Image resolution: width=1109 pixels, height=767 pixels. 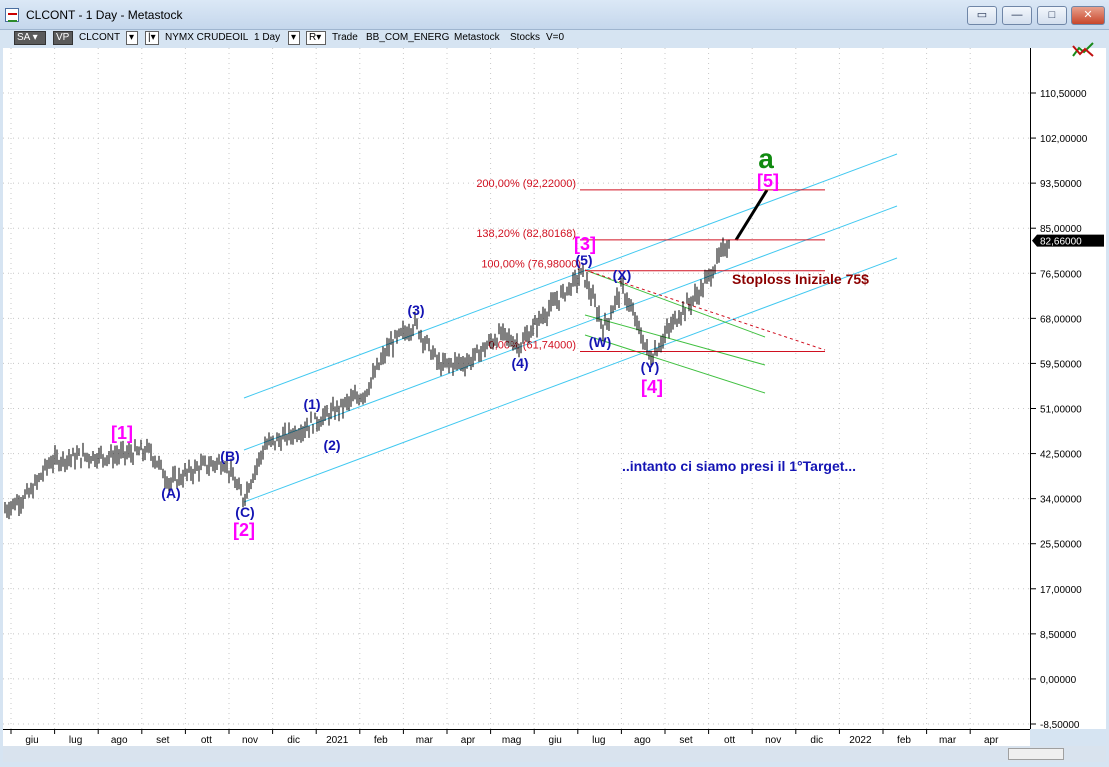 What do you see at coordinates (207, 37) in the screenshot?
I see `instrument-name: NYMX CRUDEOIL` at bounding box center [207, 37].